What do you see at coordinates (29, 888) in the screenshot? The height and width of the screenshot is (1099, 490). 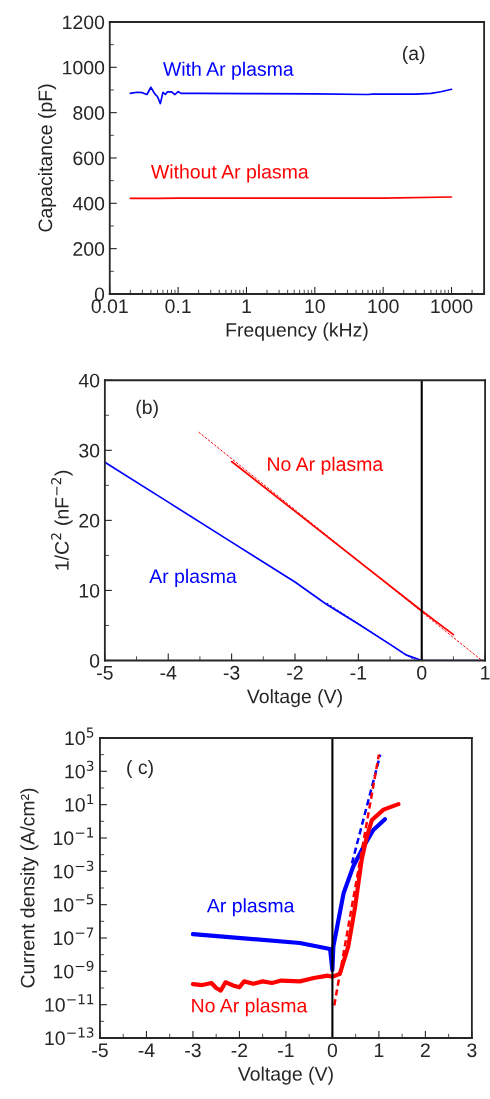 I see `y-axis-title: Current density (A/cm²)` at bounding box center [29, 888].